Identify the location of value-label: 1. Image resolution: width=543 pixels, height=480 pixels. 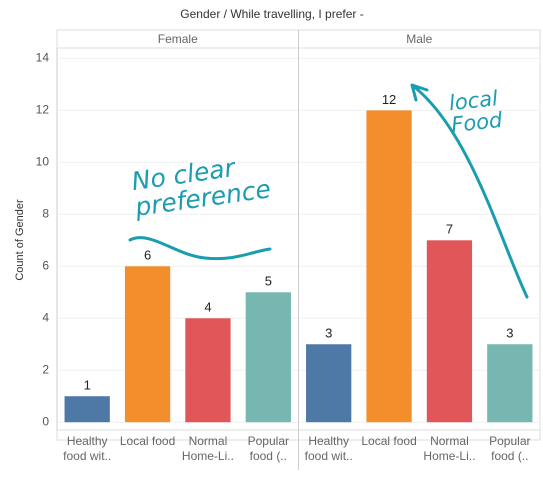
(87, 385).